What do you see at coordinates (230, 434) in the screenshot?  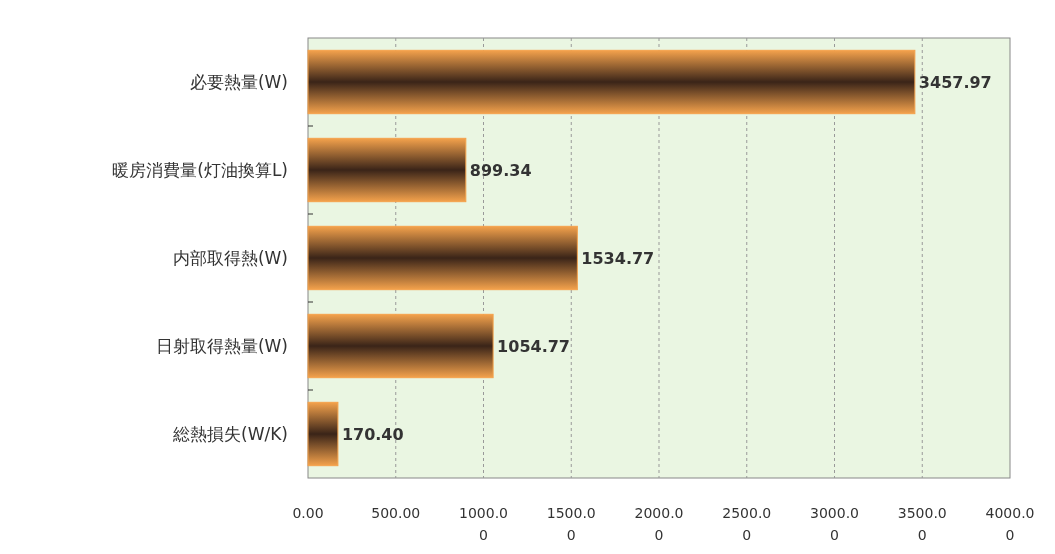 I see `y-tick-label: 総熱損失(W/K)` at bounding box center [230, 434].